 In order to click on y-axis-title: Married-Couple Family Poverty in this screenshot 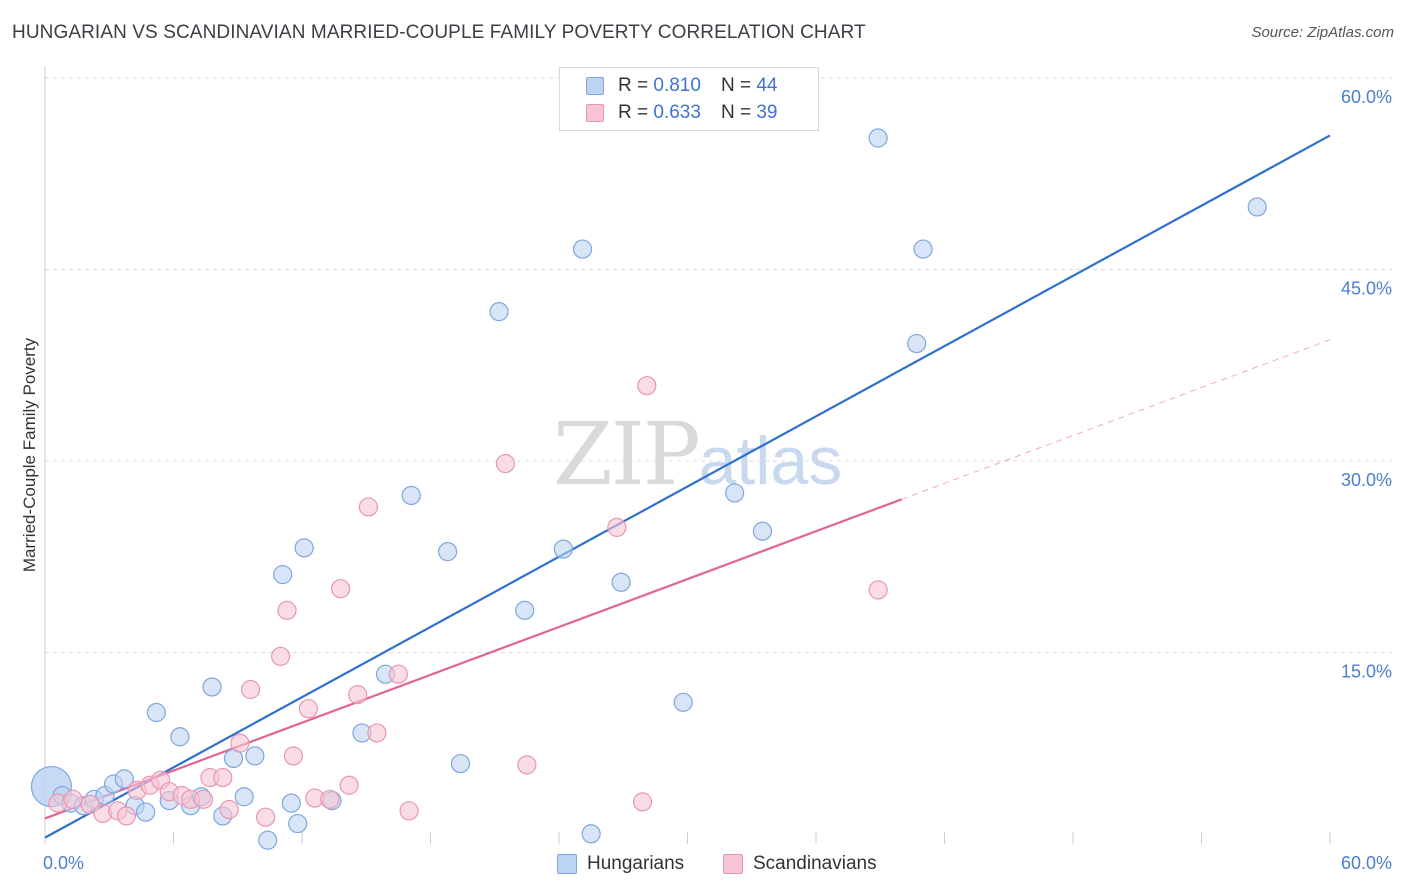, I will do `click(29, 454)`.